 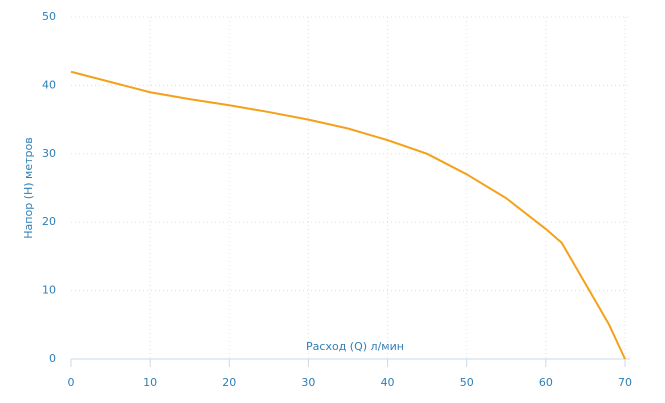 I want to click on y-tick-label: 40, so click(x=49, y=84).